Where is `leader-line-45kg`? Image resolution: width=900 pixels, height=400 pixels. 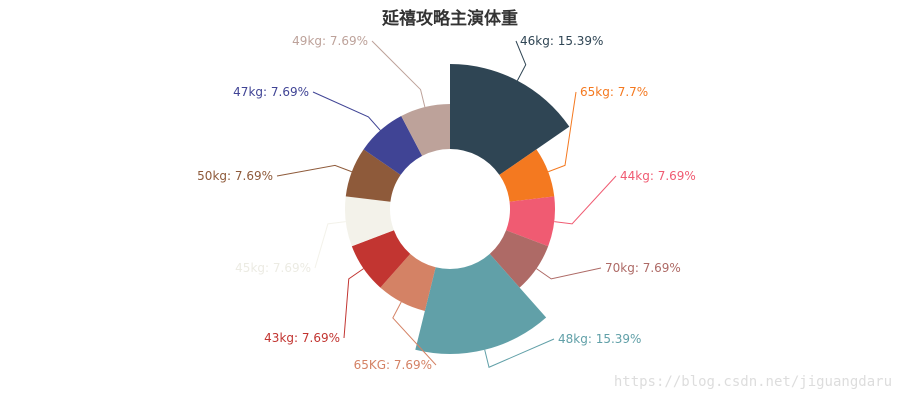 leader-line-45kg is located at coordinates (330, 245).